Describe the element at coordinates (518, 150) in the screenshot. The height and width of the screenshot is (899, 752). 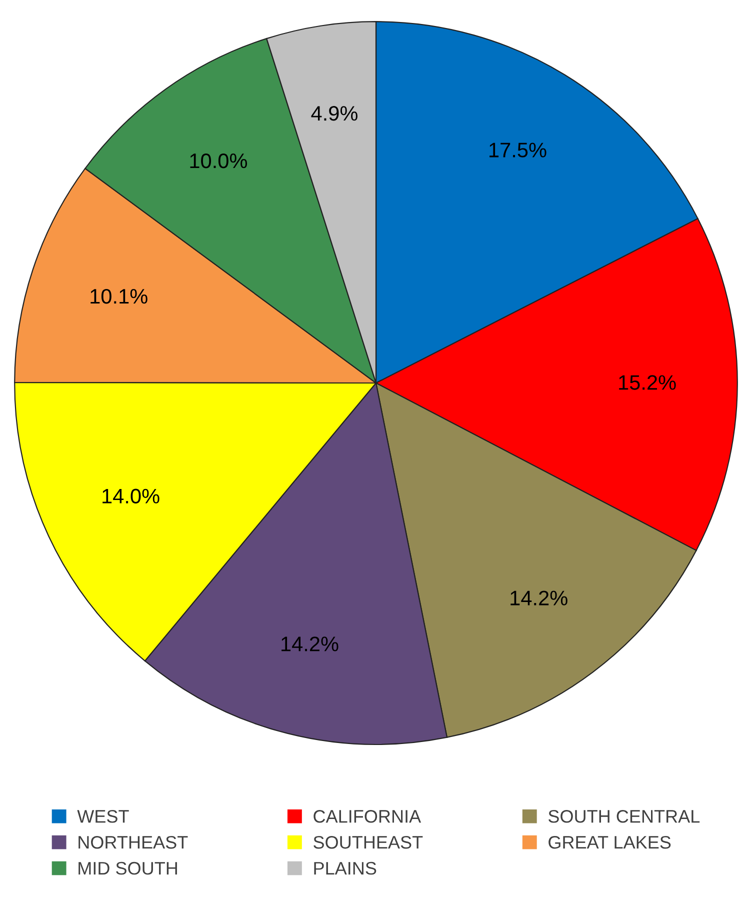
I see `data-label: 17.5%` at that location.